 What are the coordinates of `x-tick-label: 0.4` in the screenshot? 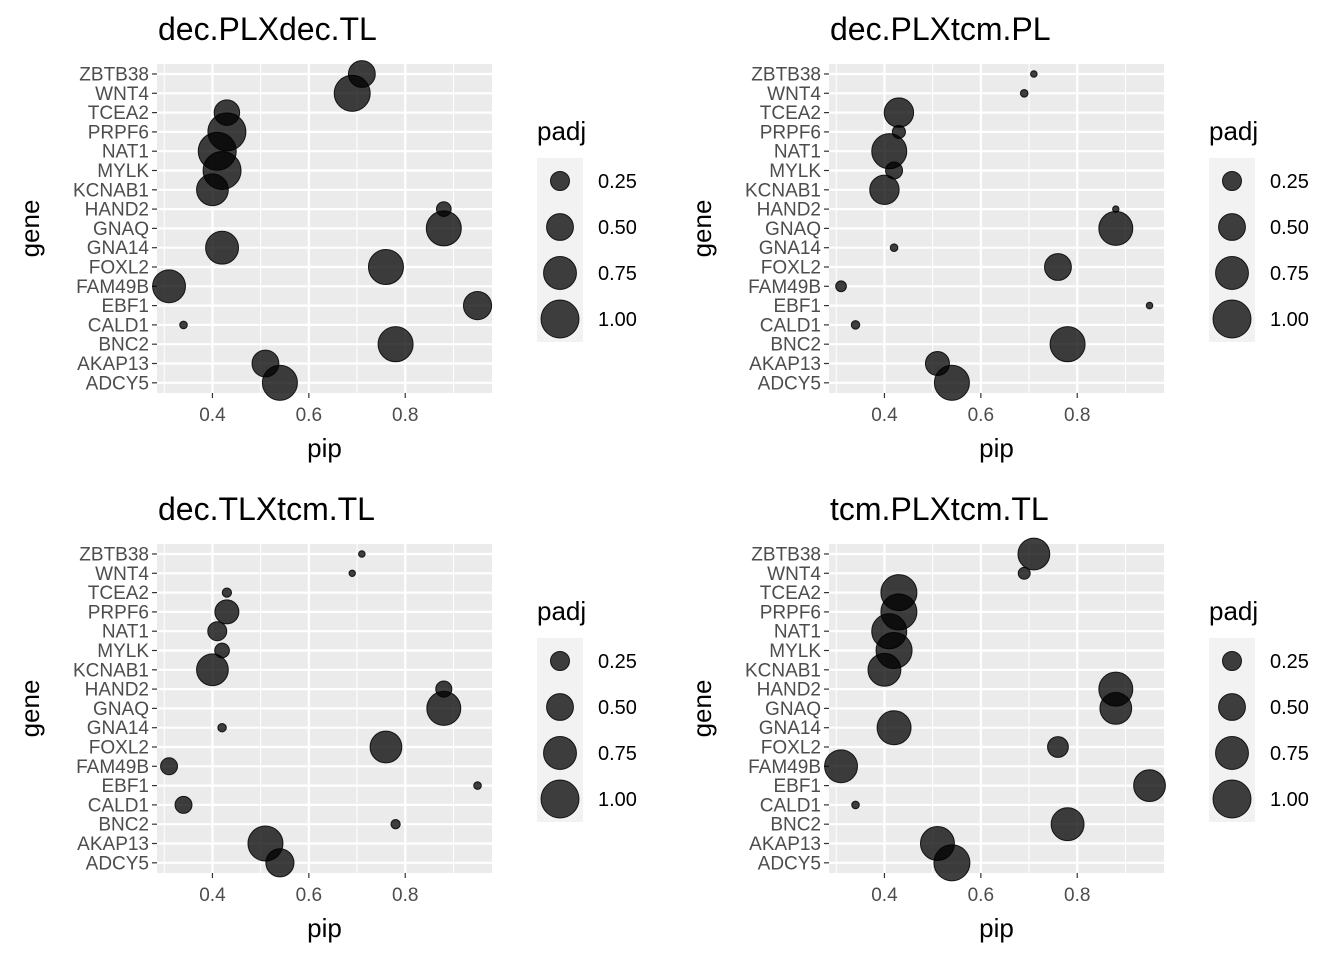 It's located at (884, 415).